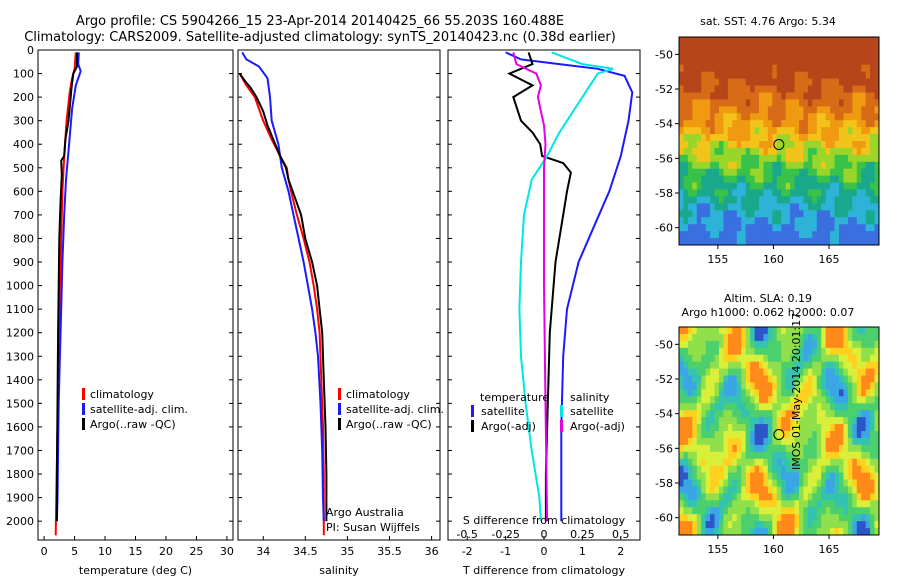 Image resolution: width=900 pixels, height=580 pixels. I want to click on depth-tick-label: 1600, so click(20, 427).